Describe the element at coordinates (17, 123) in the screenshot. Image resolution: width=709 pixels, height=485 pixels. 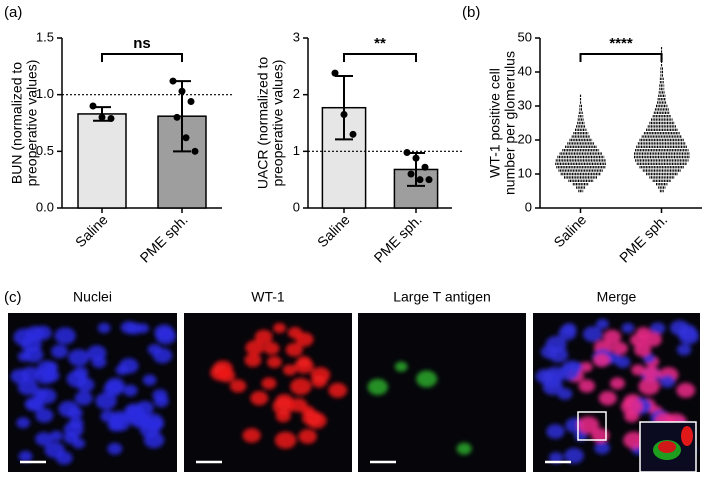
I see `y-axis-label: BUN (normalized to` at that location.